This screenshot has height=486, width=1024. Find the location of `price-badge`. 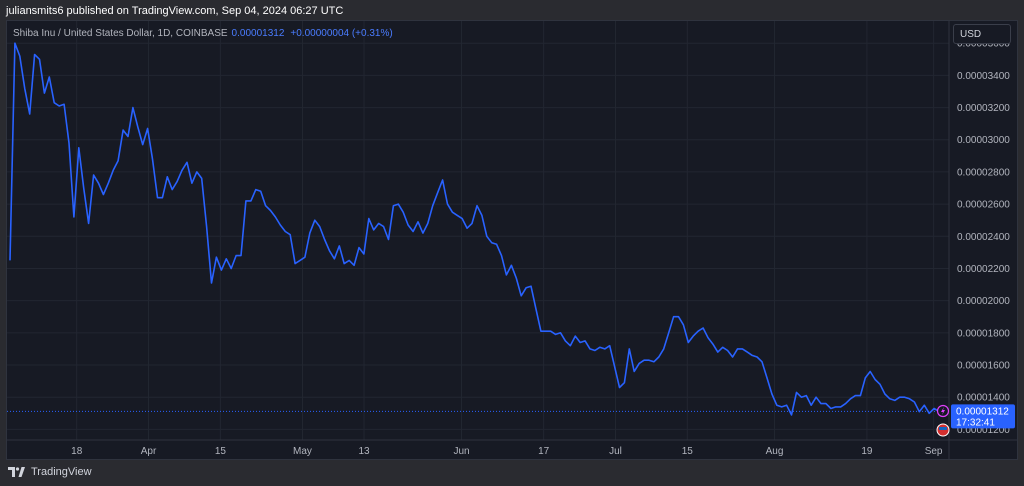

price-badge is located at coordinates (983, 416).